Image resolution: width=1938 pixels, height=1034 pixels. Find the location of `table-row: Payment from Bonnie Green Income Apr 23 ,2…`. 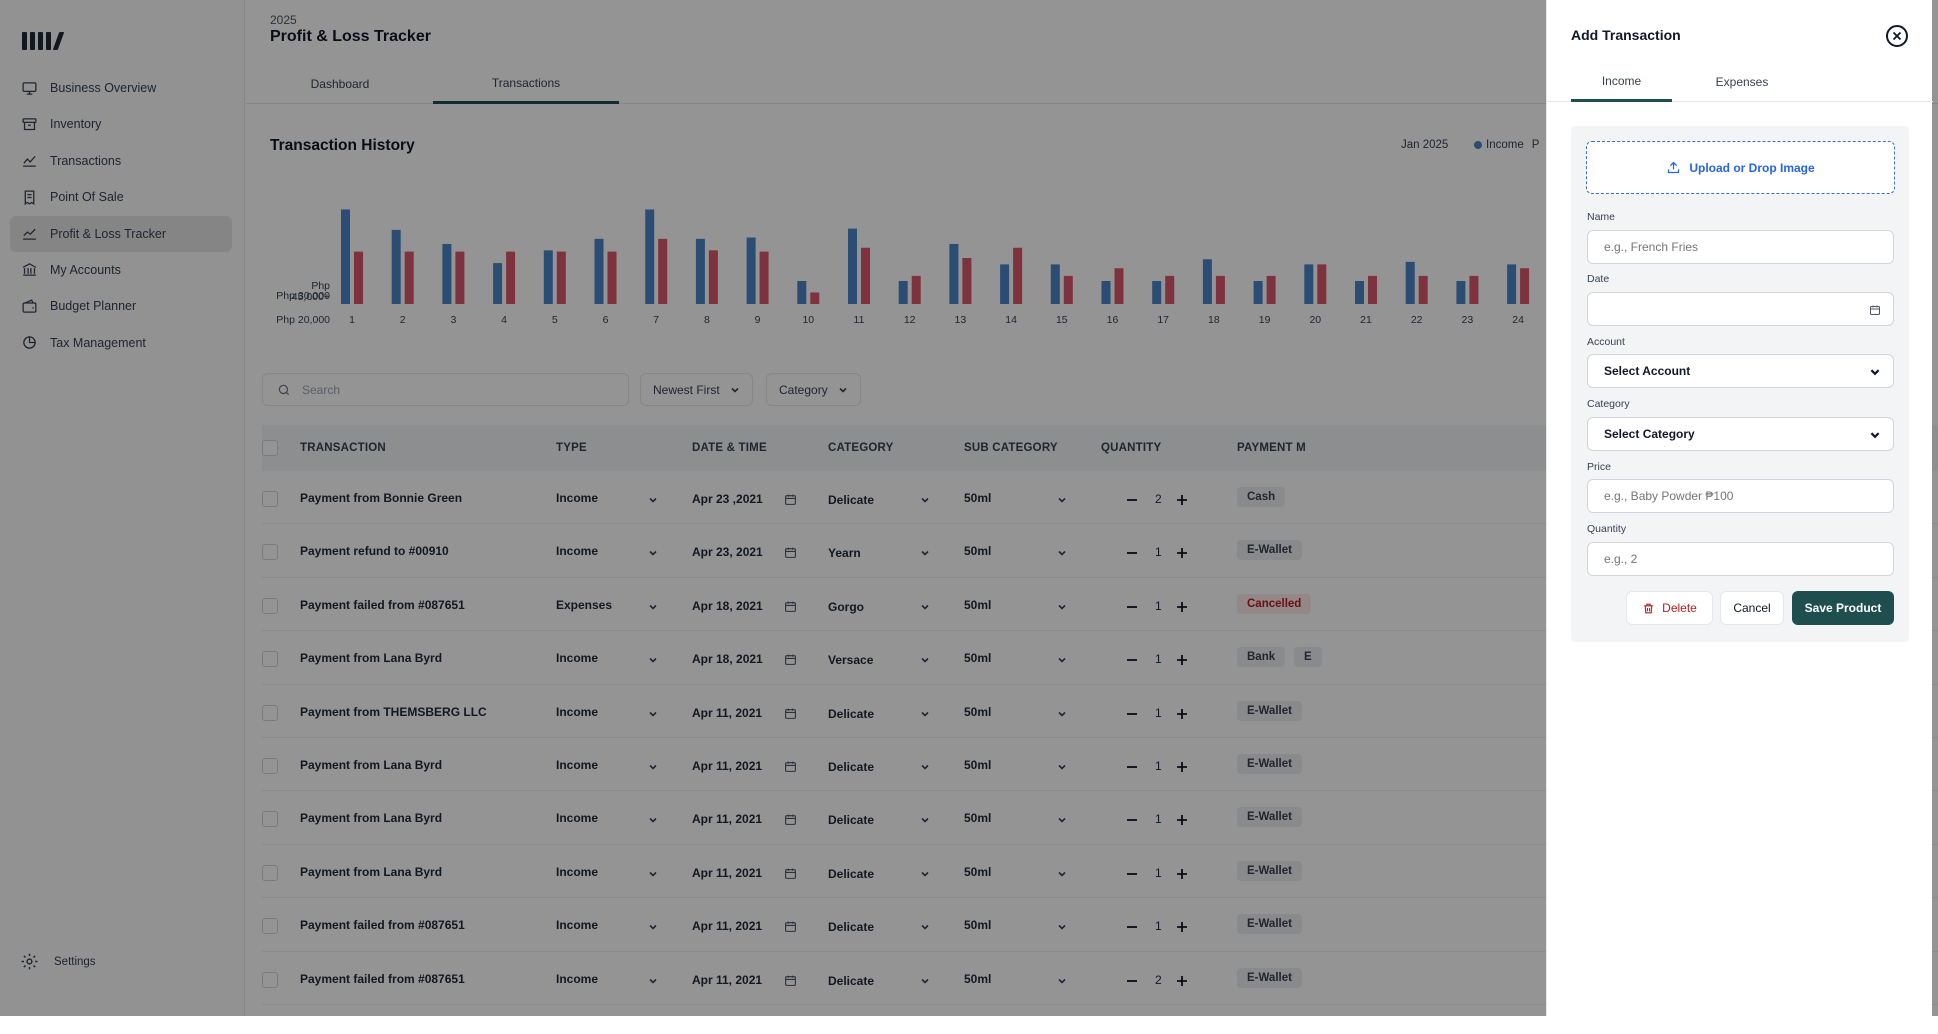

table-row: Payment from Bonnie Green Income Apr 23 ,2… is located at coordinates (1100, 498).